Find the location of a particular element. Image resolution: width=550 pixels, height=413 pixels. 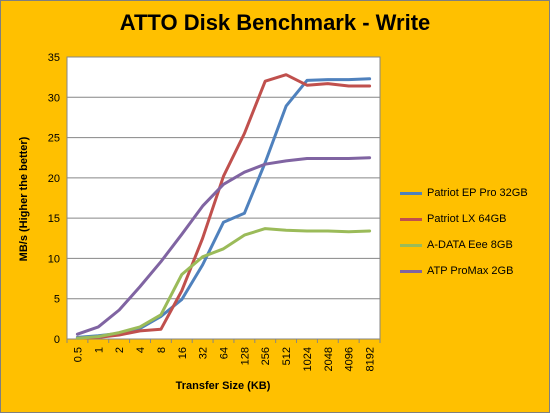

legend-label: ATP ProMax 2GB is located at coordinates (470, 271).